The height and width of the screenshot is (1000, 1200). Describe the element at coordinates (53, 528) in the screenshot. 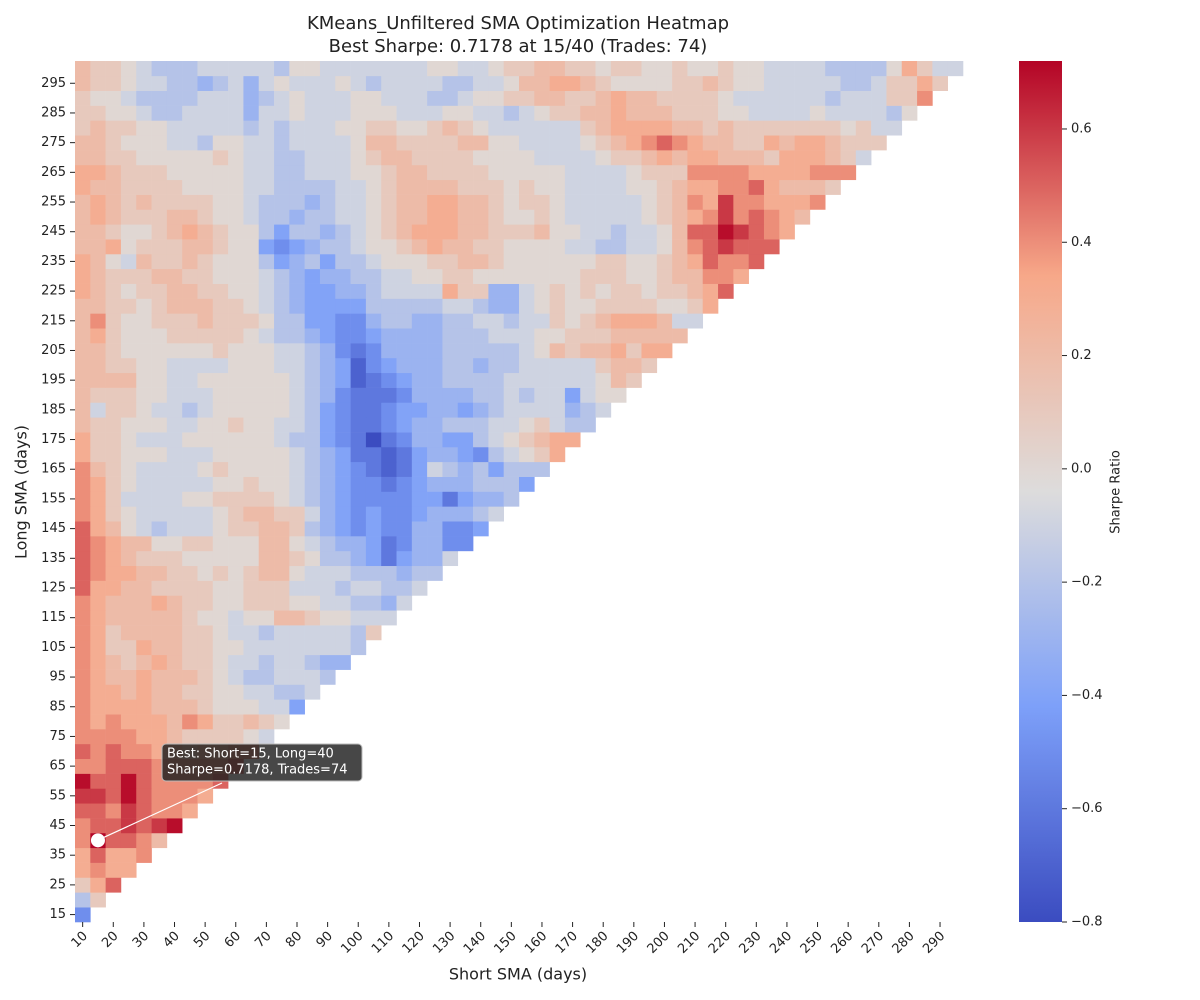

I see `y-tick-label: 145` at that location.